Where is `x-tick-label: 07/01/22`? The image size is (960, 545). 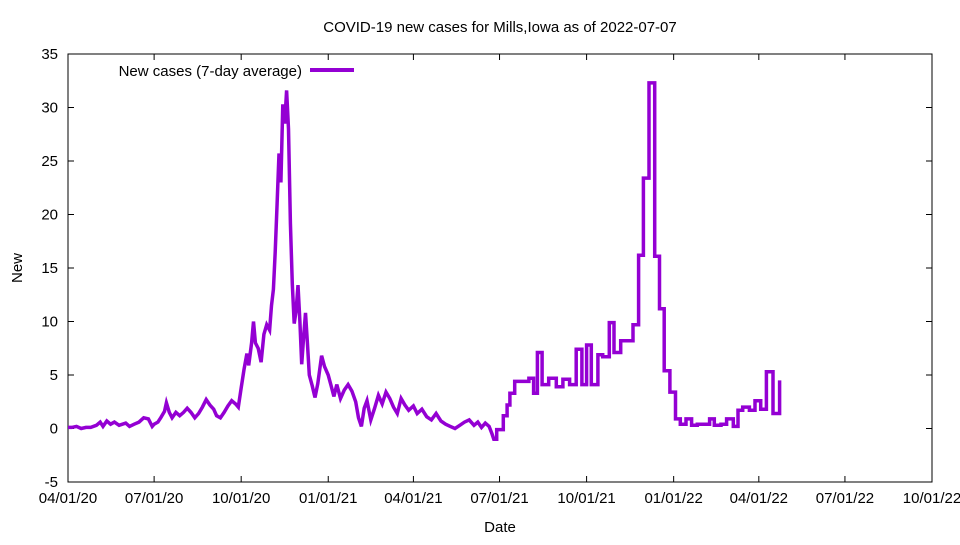 x-tick-label: 07/01/22 is located at coordinates (845, 498).